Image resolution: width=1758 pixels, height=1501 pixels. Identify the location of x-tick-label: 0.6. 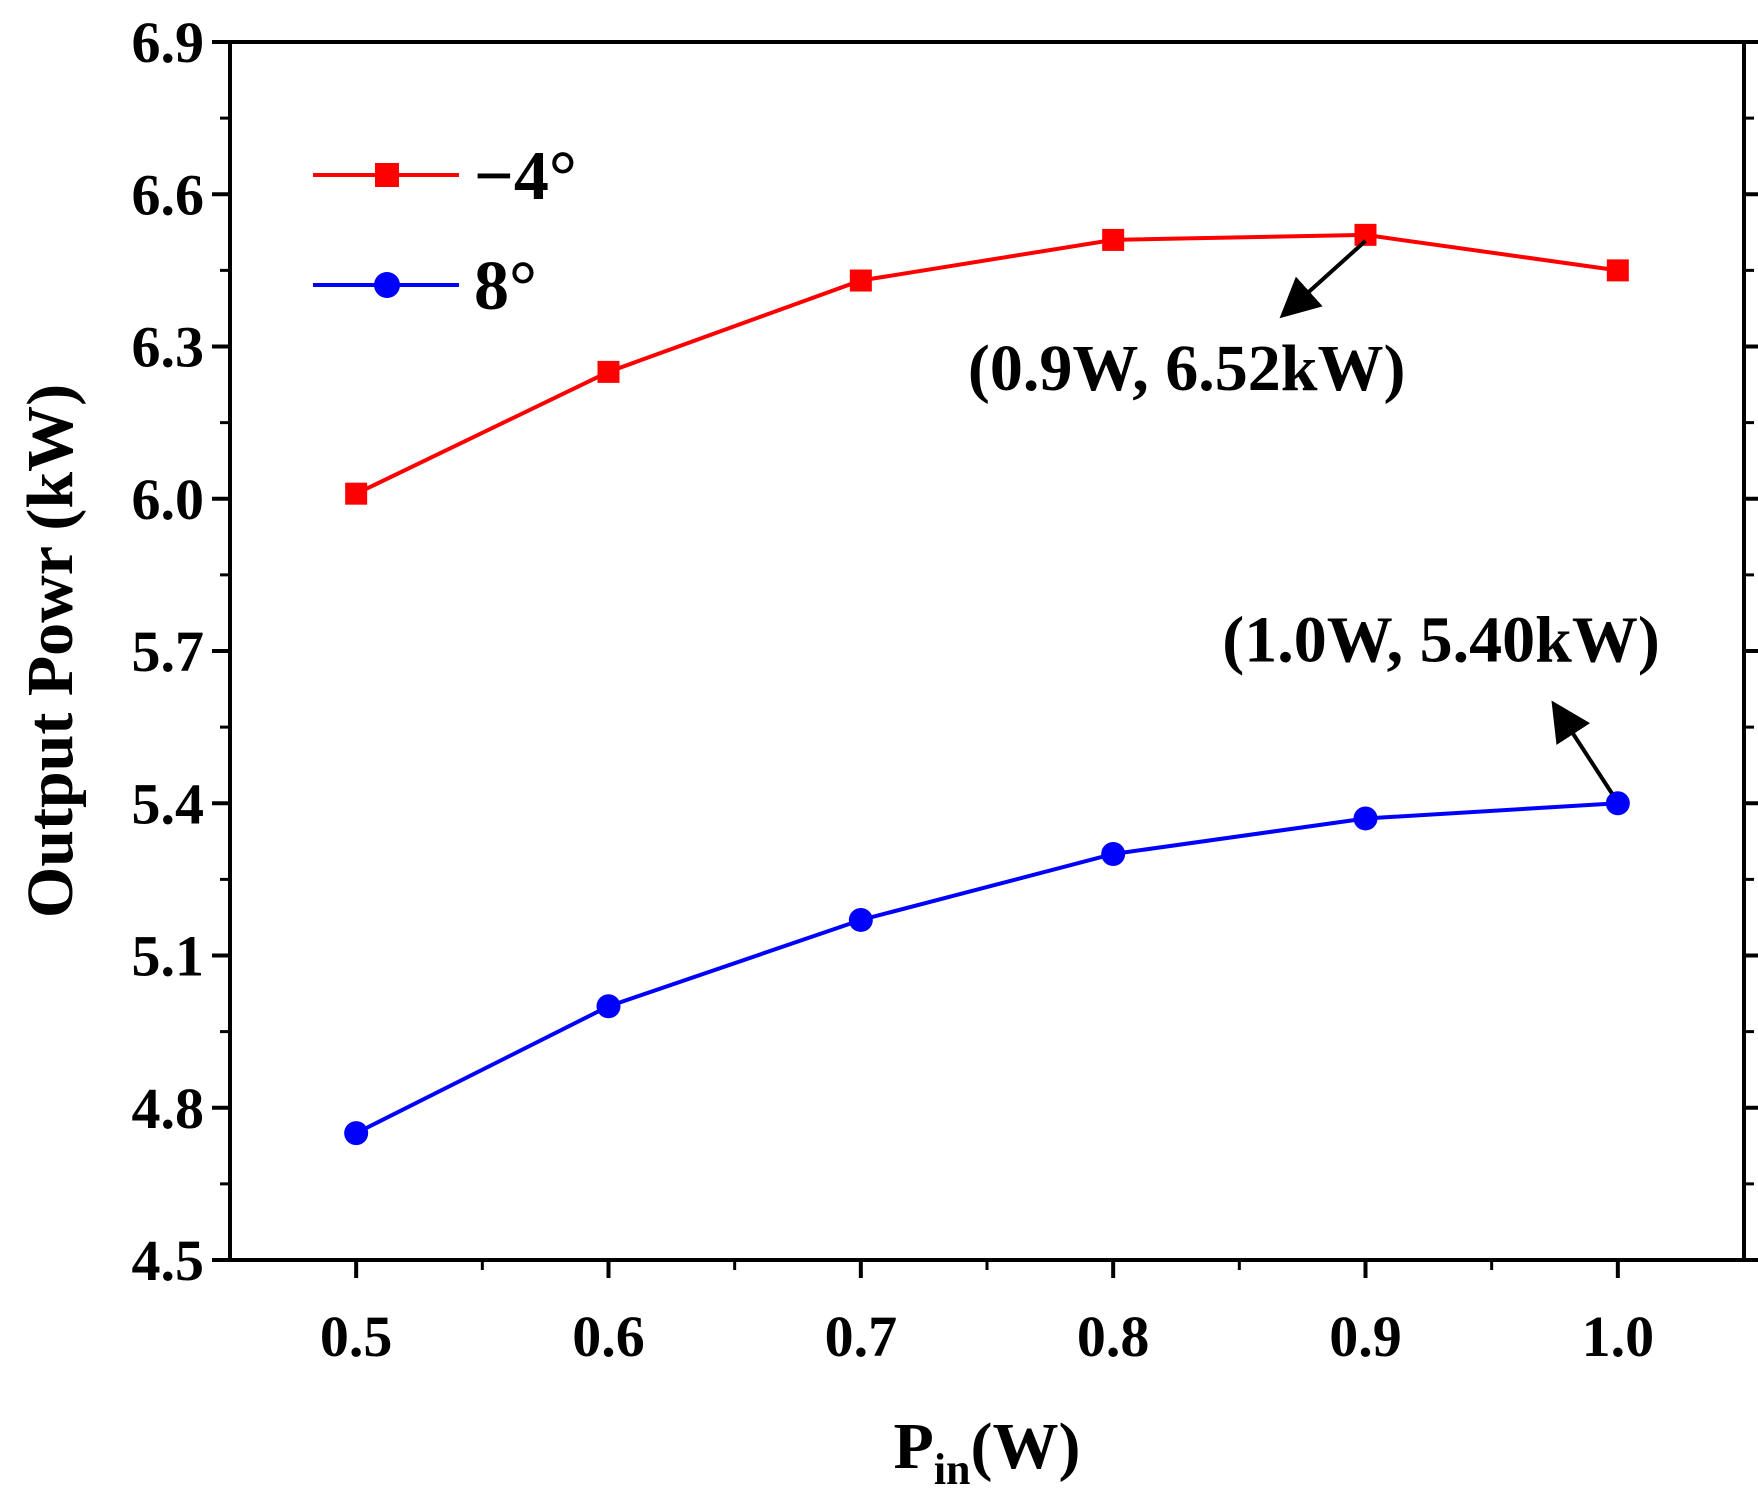
(608, 1336).